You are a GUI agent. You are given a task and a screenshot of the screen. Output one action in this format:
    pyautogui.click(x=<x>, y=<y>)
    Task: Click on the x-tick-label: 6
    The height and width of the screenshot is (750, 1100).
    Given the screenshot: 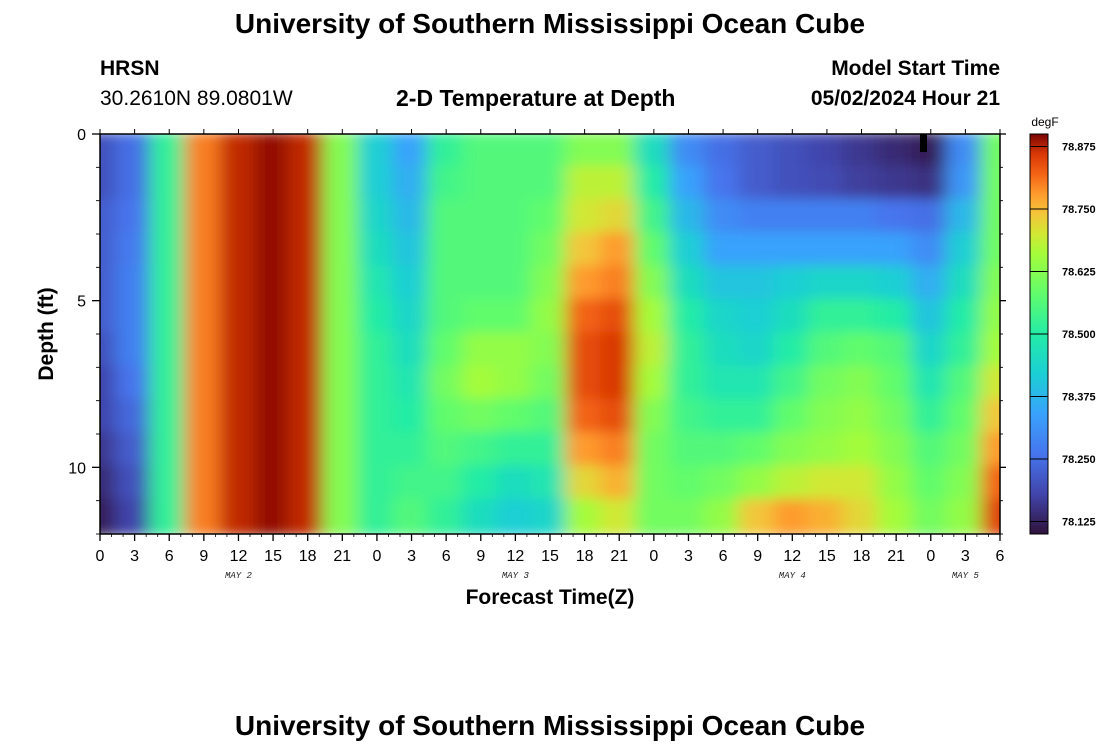 What is the action you would take?
    pyautogui.click(x=1000, y=556)
    